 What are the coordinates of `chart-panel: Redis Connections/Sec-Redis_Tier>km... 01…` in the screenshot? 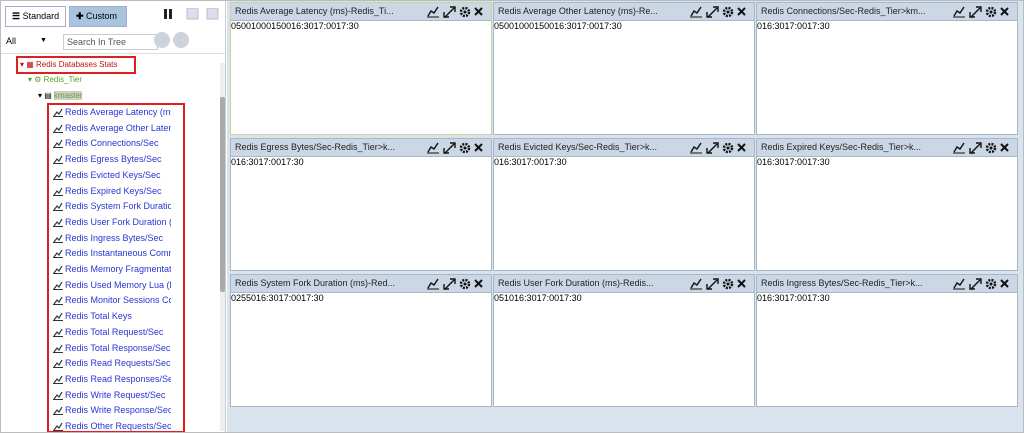 It's located at (887, 68).